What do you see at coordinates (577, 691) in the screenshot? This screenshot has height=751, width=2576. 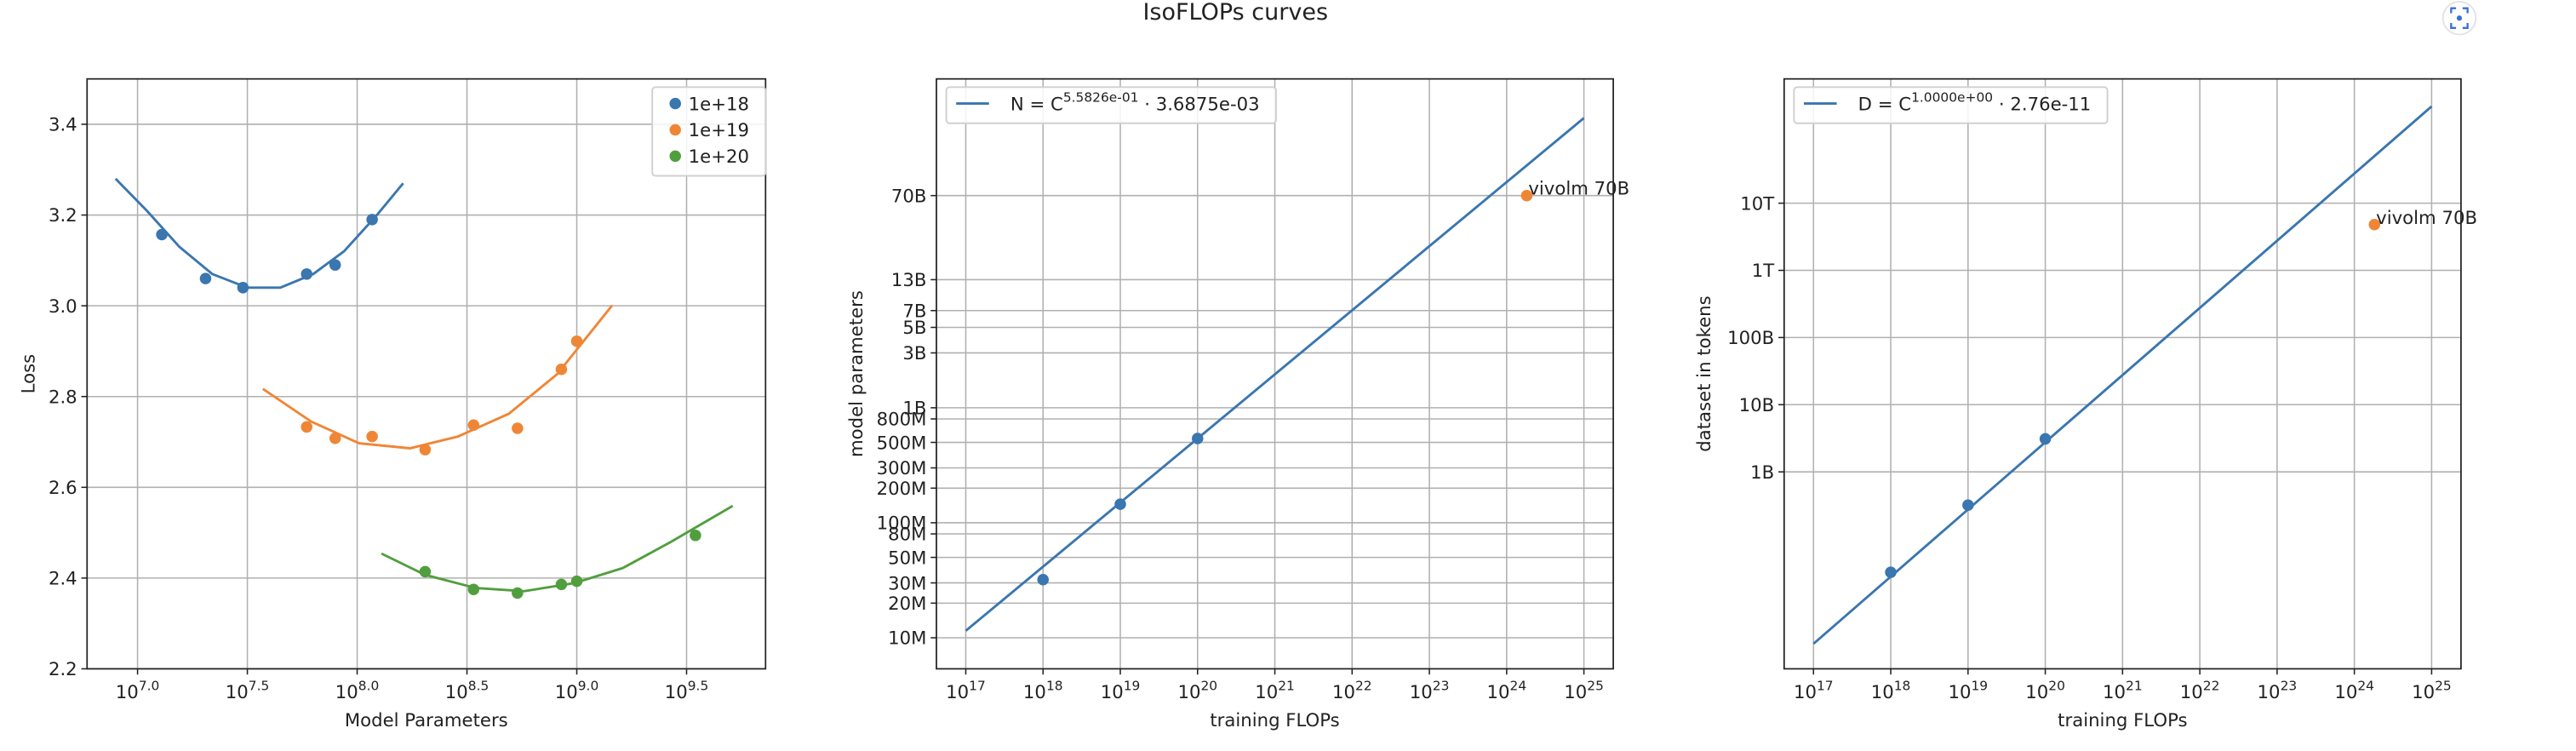 I see `x-tick-label: 109.0` at bounding box center [577, 691].